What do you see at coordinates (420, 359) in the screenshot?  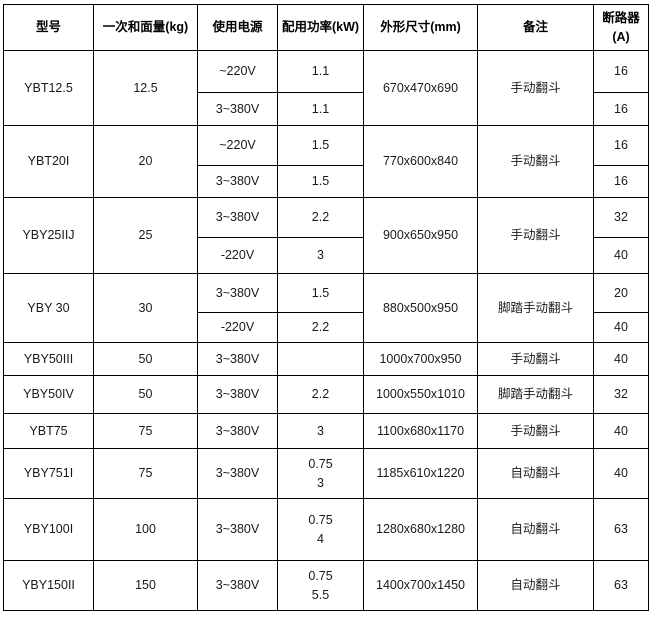 I see `dimensions-cell: 1000x700x950` at bounding box center [420, 359].